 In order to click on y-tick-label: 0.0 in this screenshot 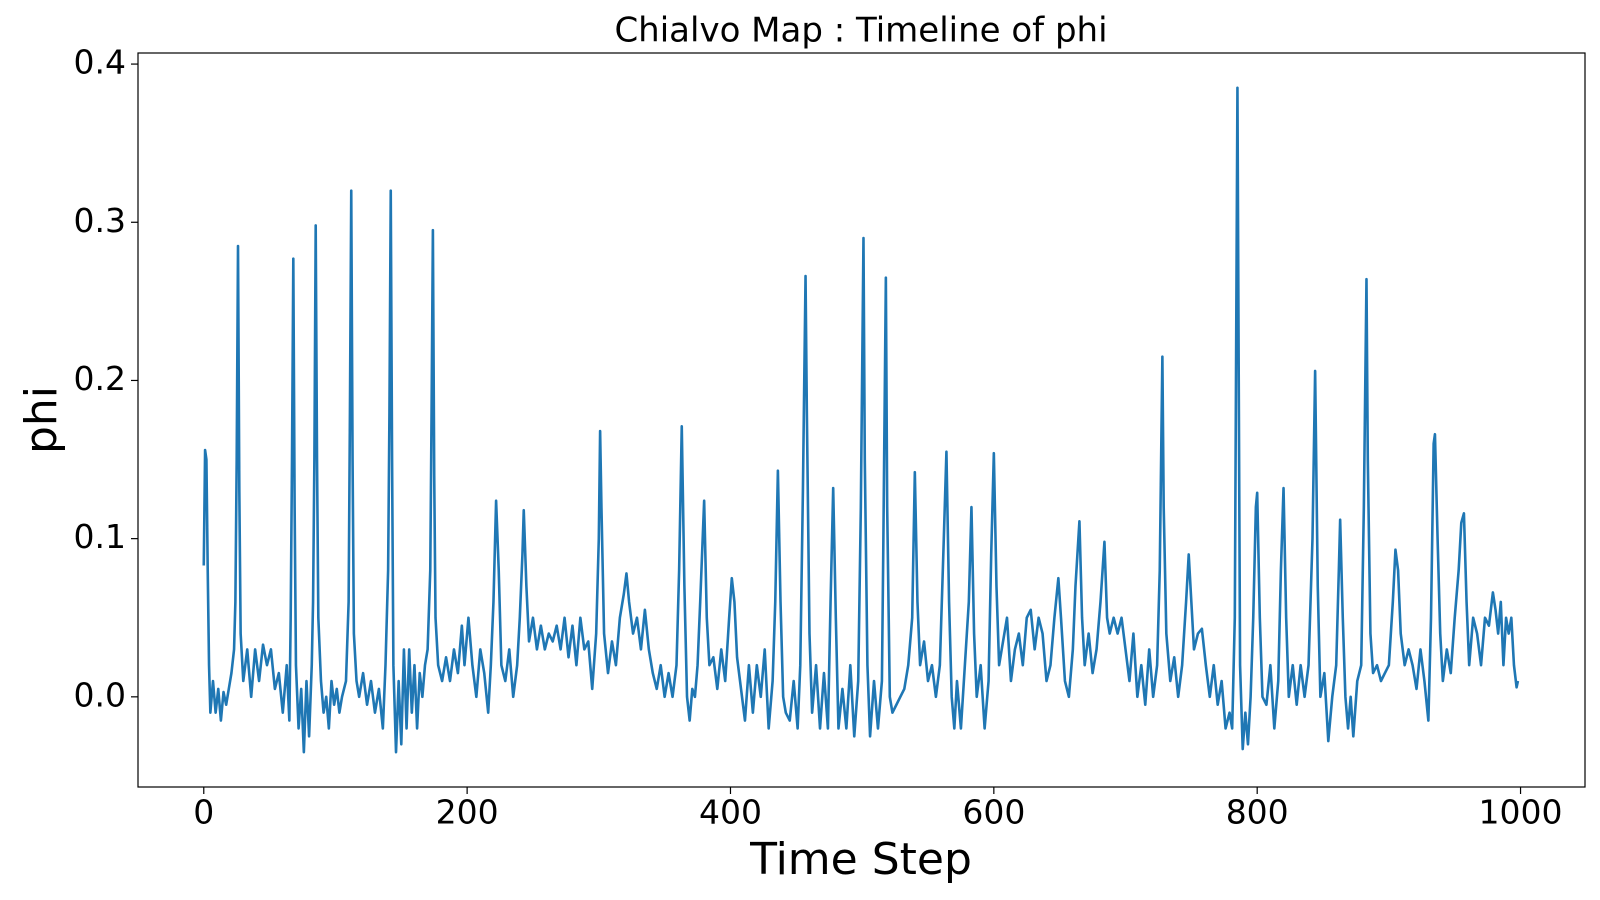, I will do `click(100, 694)`.